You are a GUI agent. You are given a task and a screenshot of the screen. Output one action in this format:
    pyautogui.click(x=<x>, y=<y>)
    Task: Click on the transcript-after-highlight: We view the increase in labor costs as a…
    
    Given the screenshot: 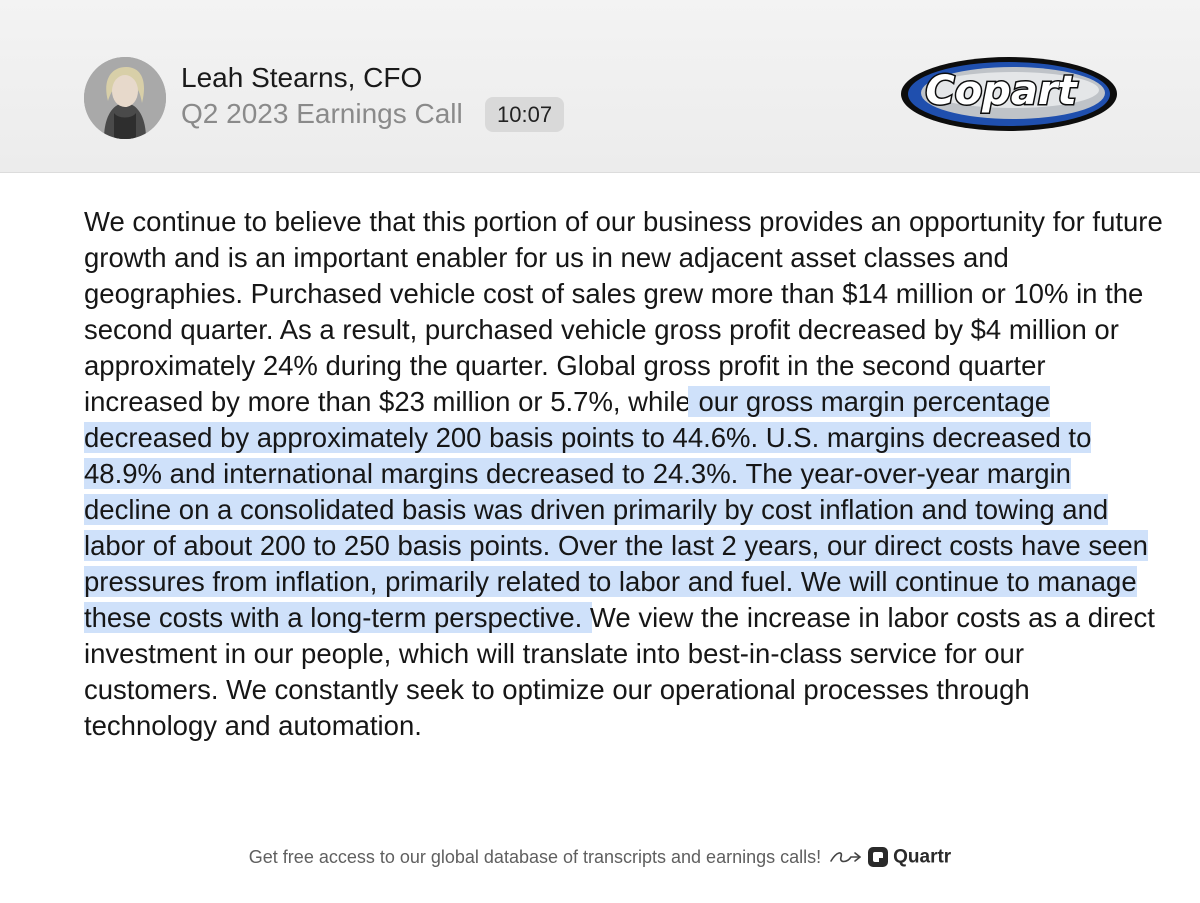 What is the action you would take?
    pyautogui.click(x=619, y=671)
    